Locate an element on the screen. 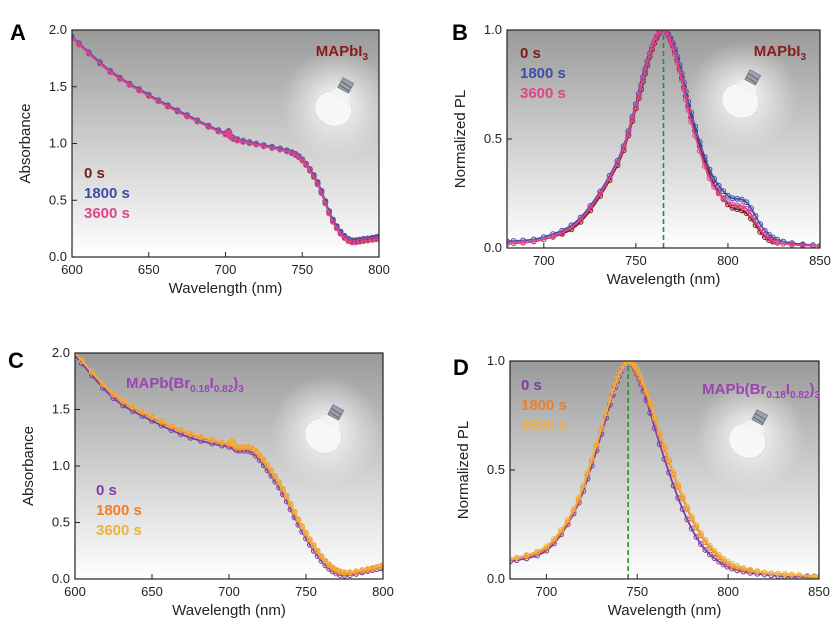 Image resolution: width=833 pixels, height=631 pixels. compound-text: ) is located at coordinates (235, 383).